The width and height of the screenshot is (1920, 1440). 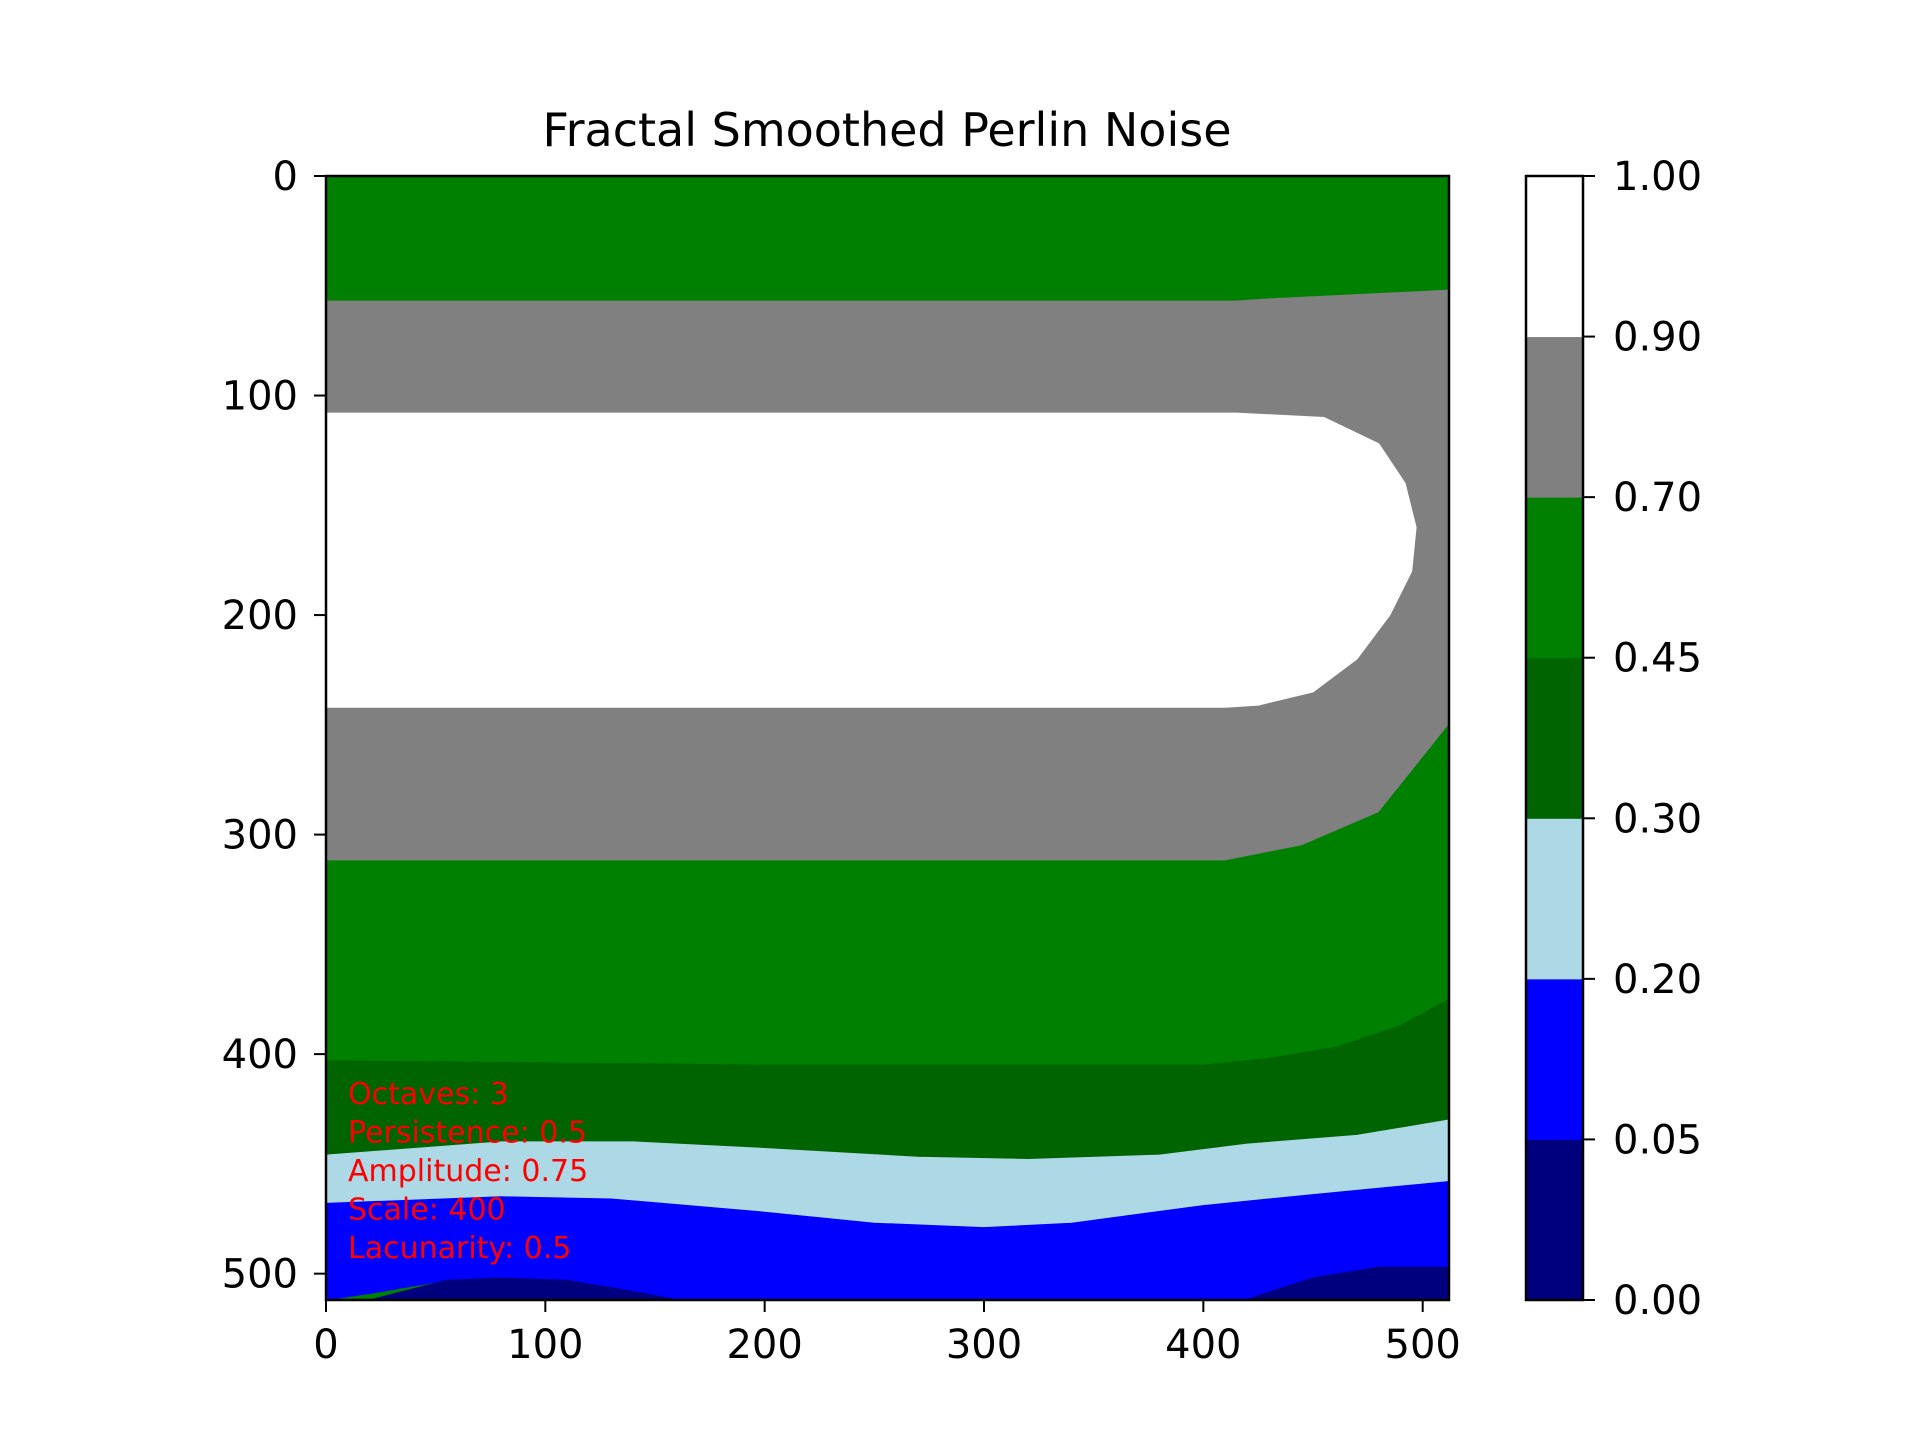 What do you see at coordinates (260, 836) in the screenshot?
I see `y-tick-label: 300` at bounding box center [260, 836].